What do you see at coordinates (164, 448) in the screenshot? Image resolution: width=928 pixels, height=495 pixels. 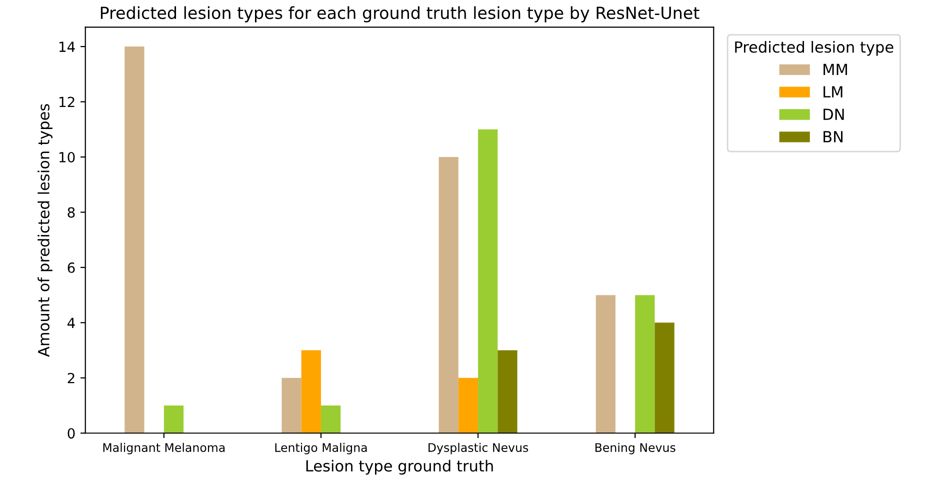 I see `x-tick-label: Malignant Melanoma` at bounding box center [164, 448].